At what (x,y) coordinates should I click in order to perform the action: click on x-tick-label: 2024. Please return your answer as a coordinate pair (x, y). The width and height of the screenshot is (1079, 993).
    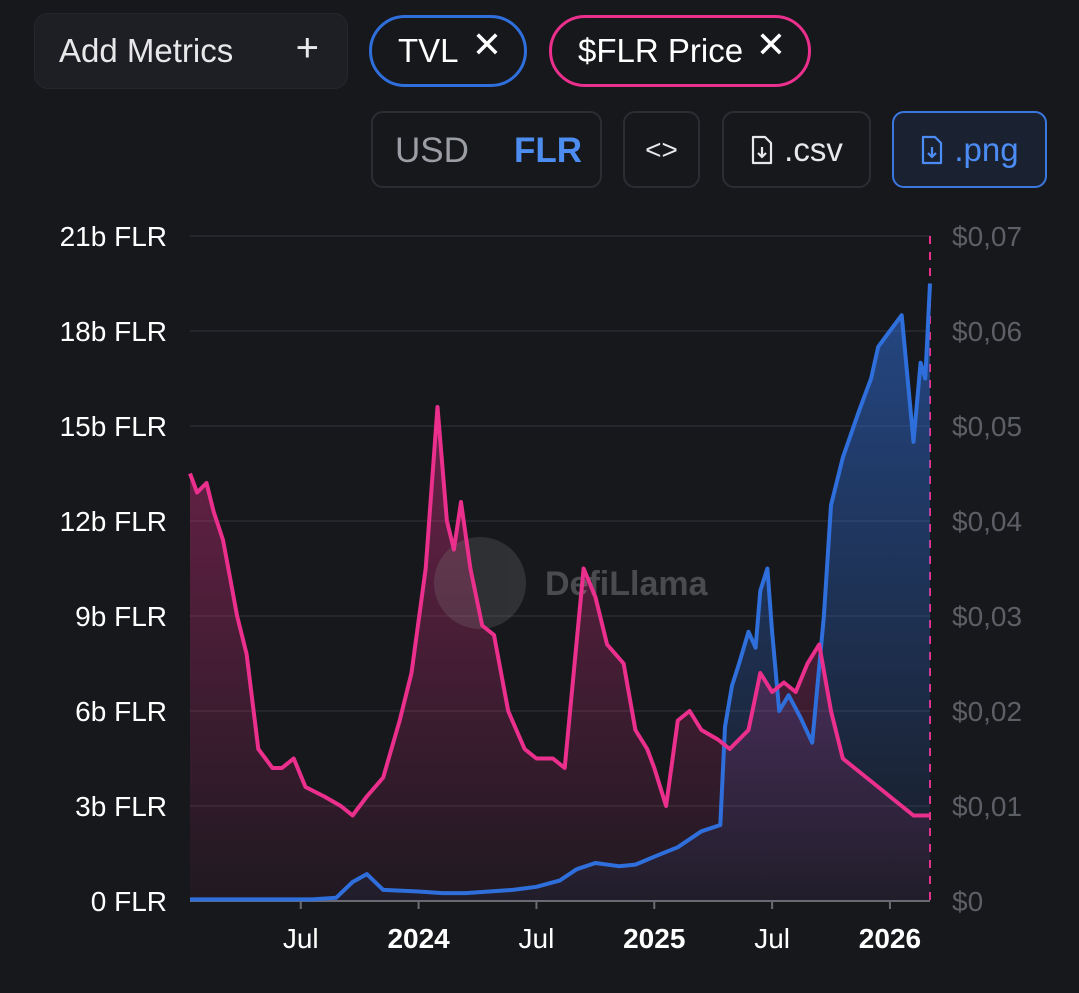
    Looking at the image, I should click on (418, 938).